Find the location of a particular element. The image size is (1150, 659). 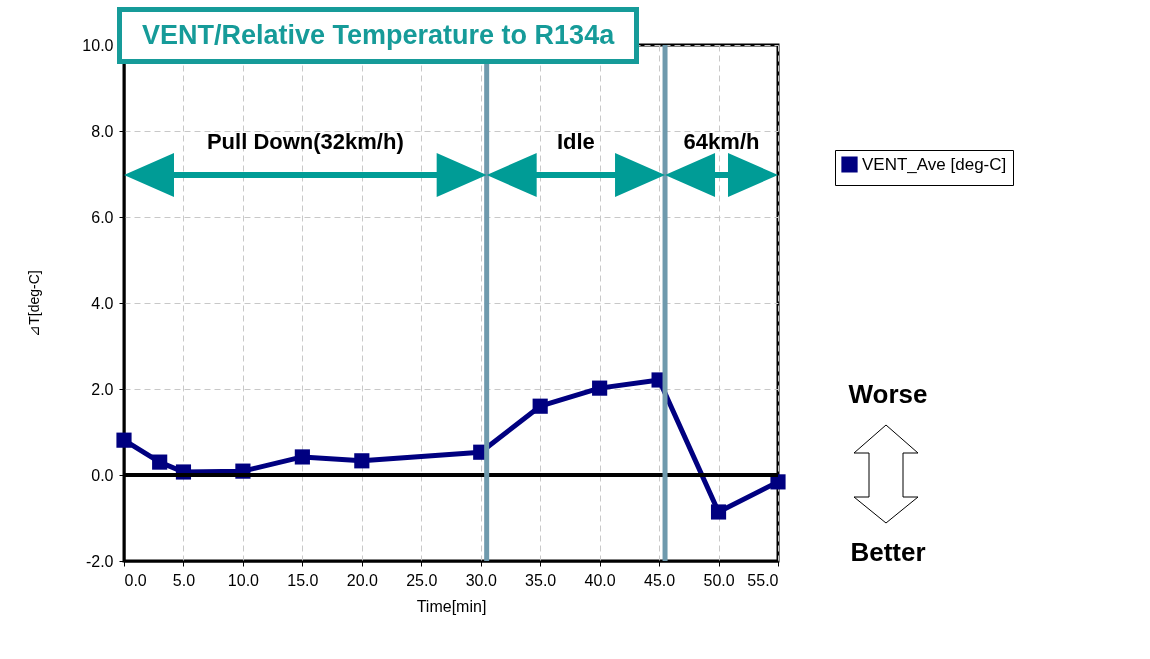

text: Worse is located at coordinates (888, 394).